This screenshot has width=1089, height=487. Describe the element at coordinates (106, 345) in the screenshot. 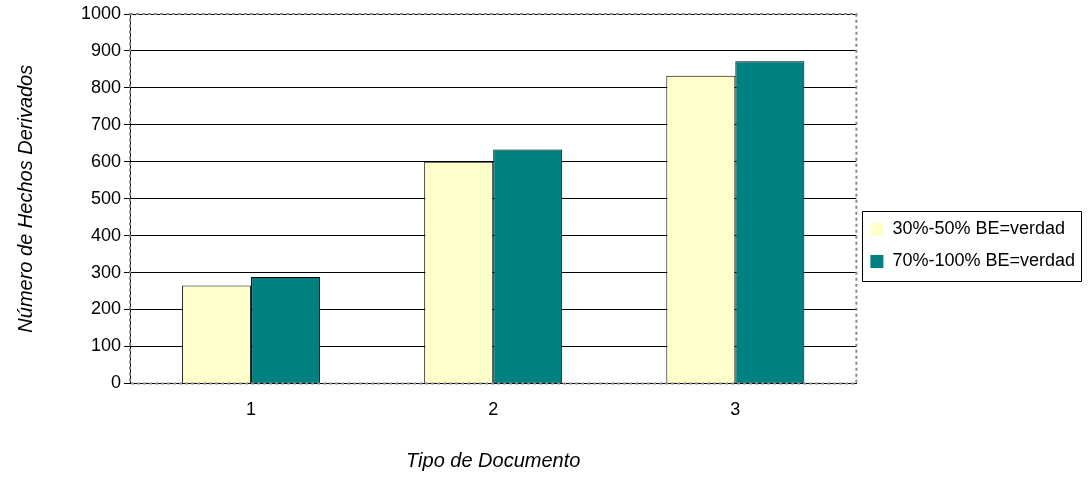

I see `y-tick-label: 100` at that location.